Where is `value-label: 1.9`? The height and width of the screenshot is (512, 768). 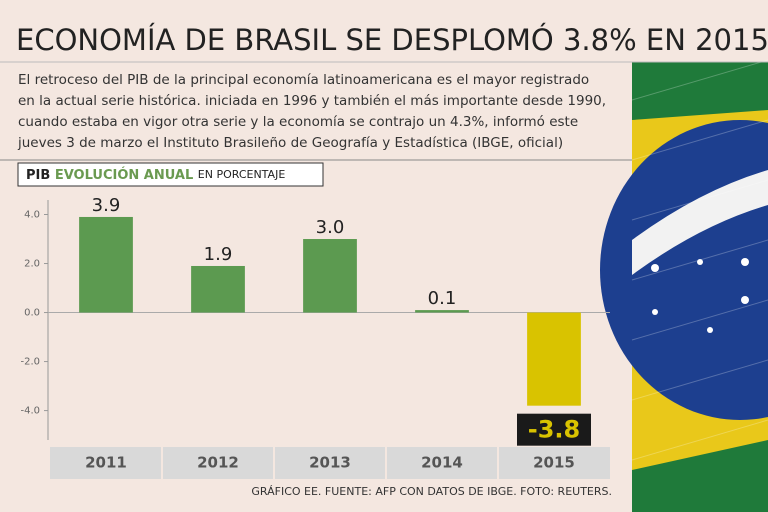 value-label: 1.9 is located at coordinates (218, 254).